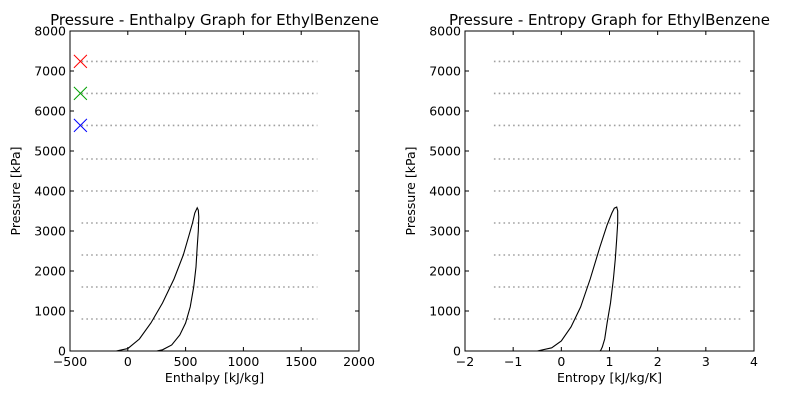 The width and height of the screenshot is (800, 400). Describe the element at coordinates (754, 361) in the screenshot. I see `entropy-x-tick-label: 4` at that location.